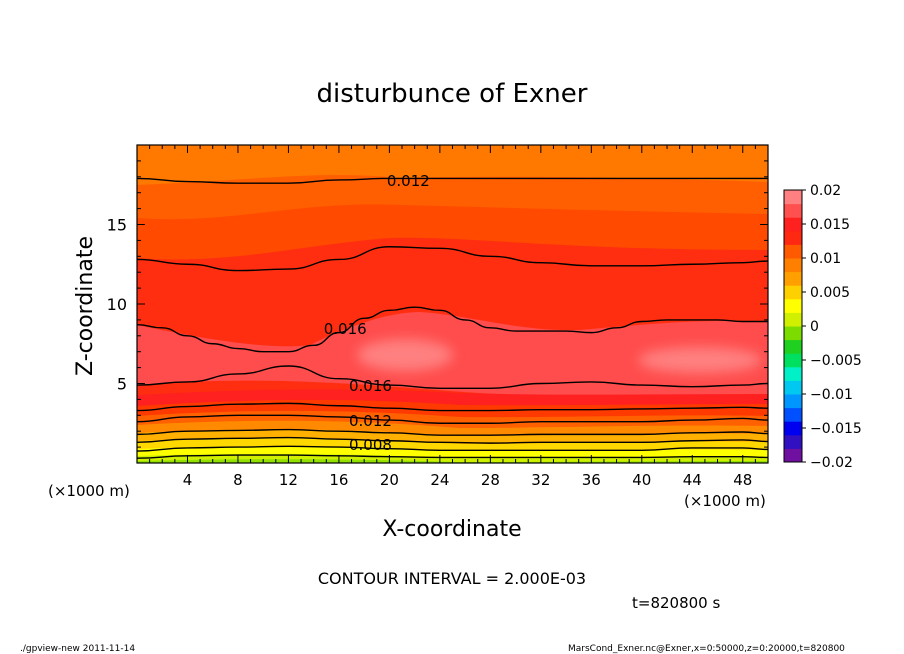 This screenshot has height=654, width=904. Describe the element at coordinates (452, 578) in the screenshot. I see `contour-interval-label: CONTOUR INTERVAL = 2.000E-03` at that location.